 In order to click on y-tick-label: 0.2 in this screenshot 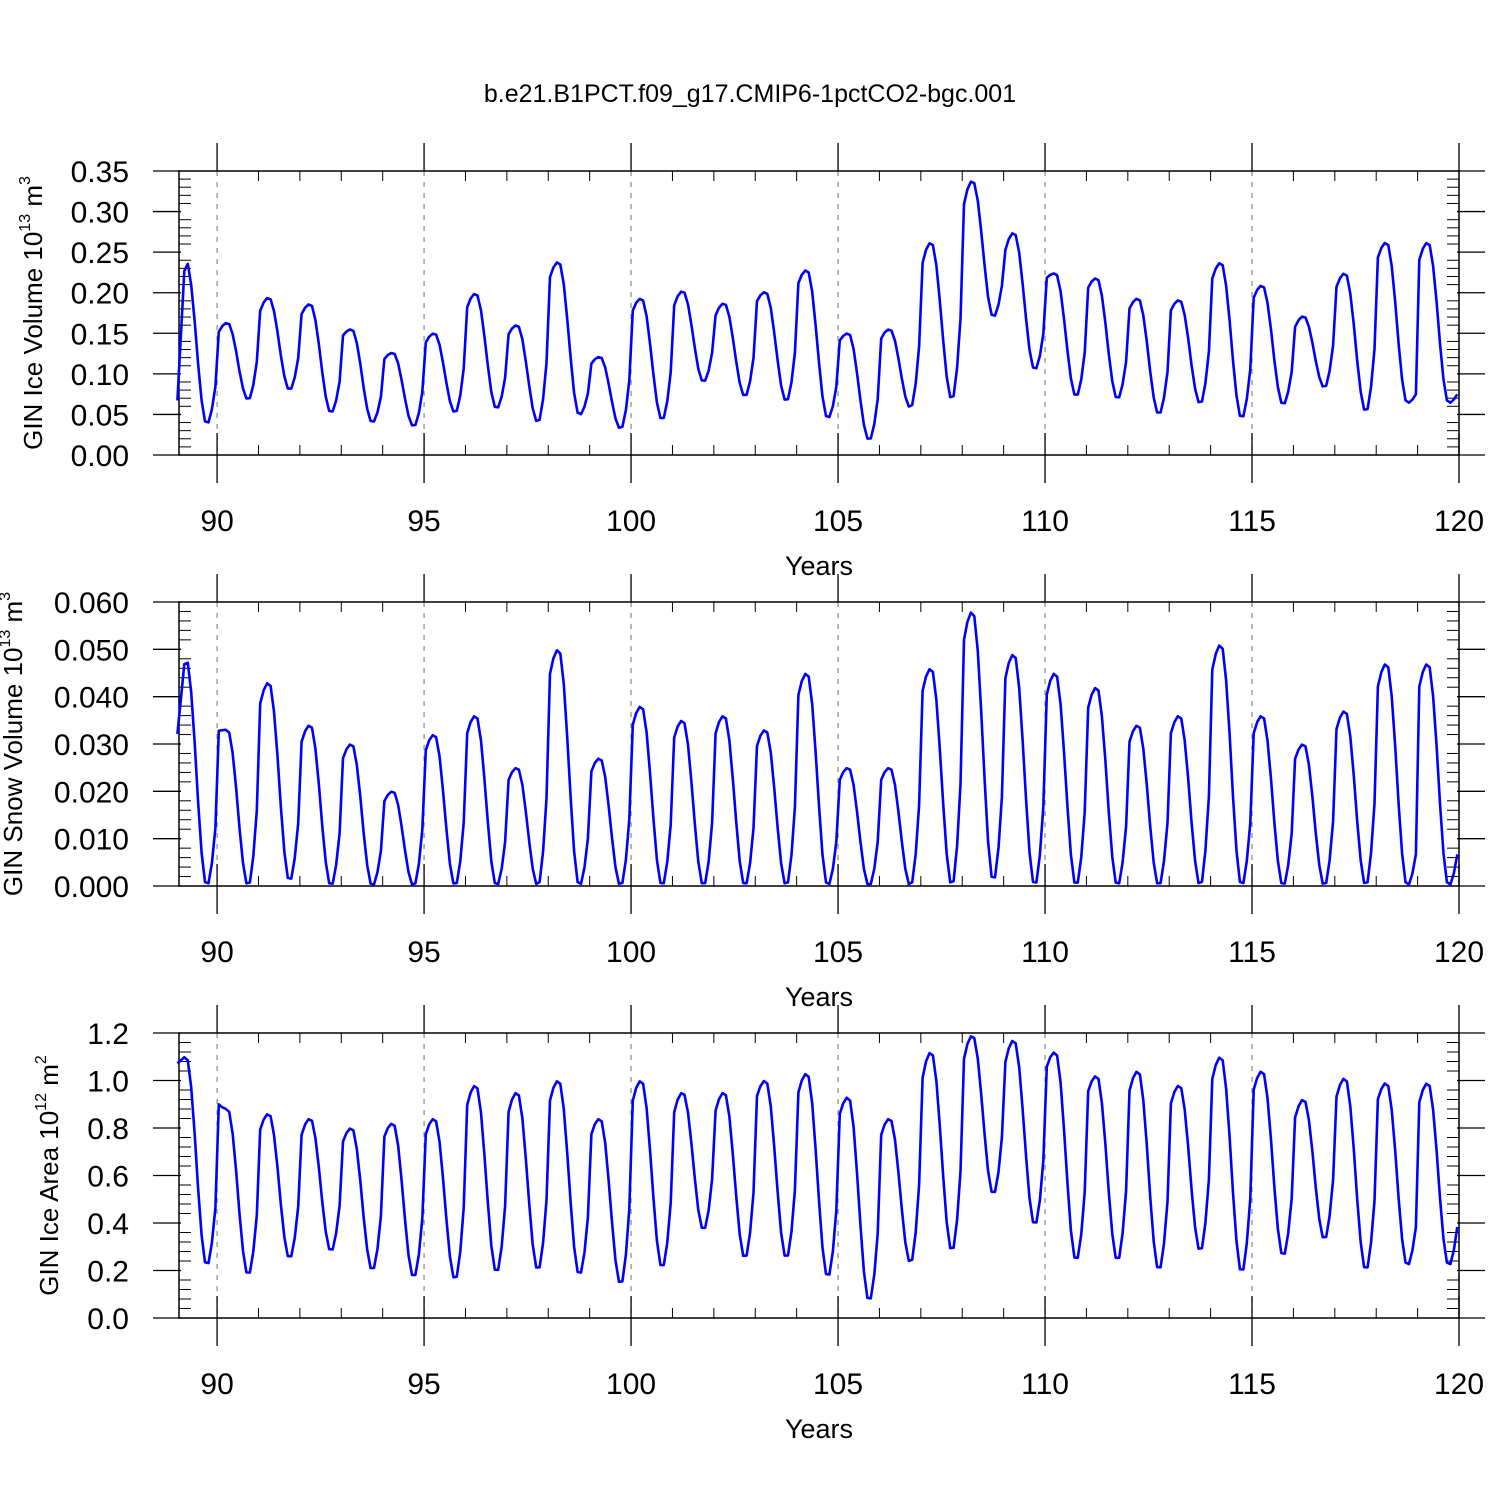, I will do `click(108, 1272)`.